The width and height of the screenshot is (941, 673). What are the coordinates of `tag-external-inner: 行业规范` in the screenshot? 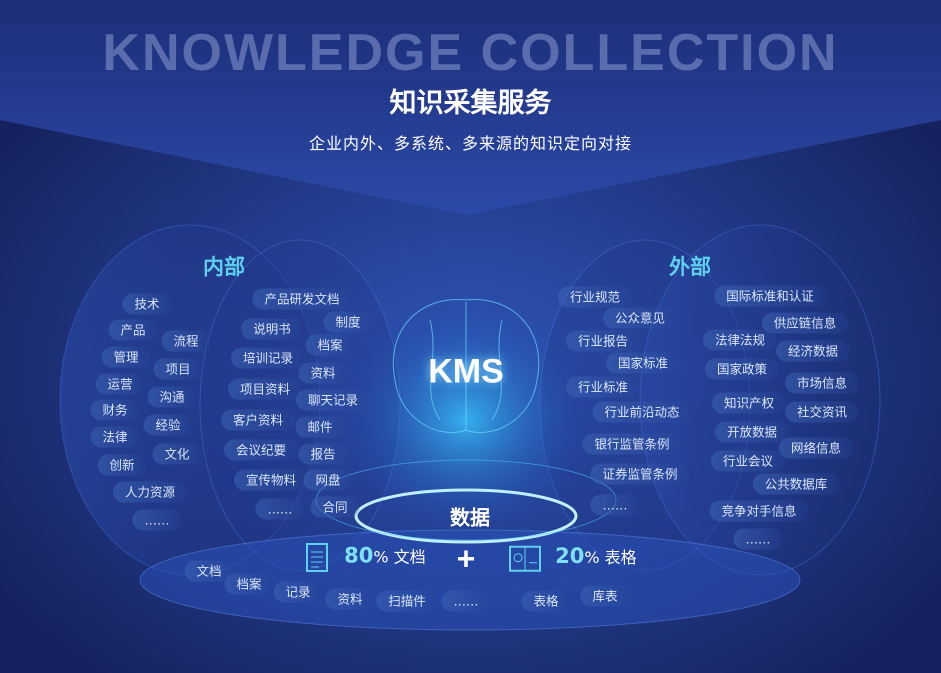 It's located at (595, 297).